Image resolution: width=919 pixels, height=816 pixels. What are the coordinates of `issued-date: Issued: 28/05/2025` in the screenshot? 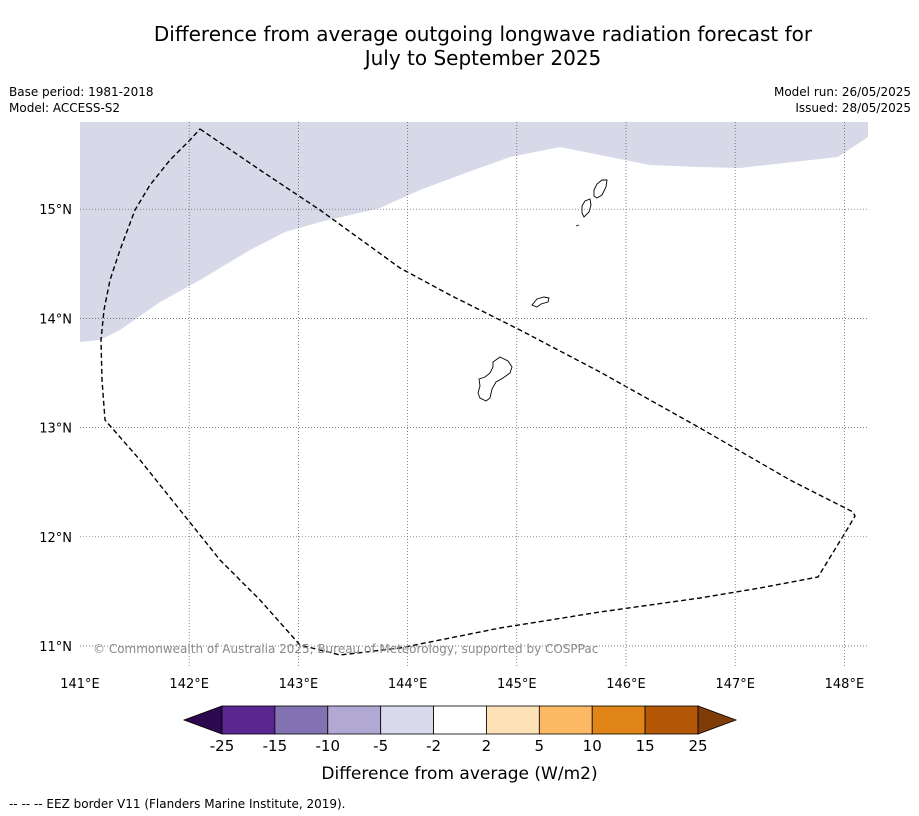 It's located at (853, 108).